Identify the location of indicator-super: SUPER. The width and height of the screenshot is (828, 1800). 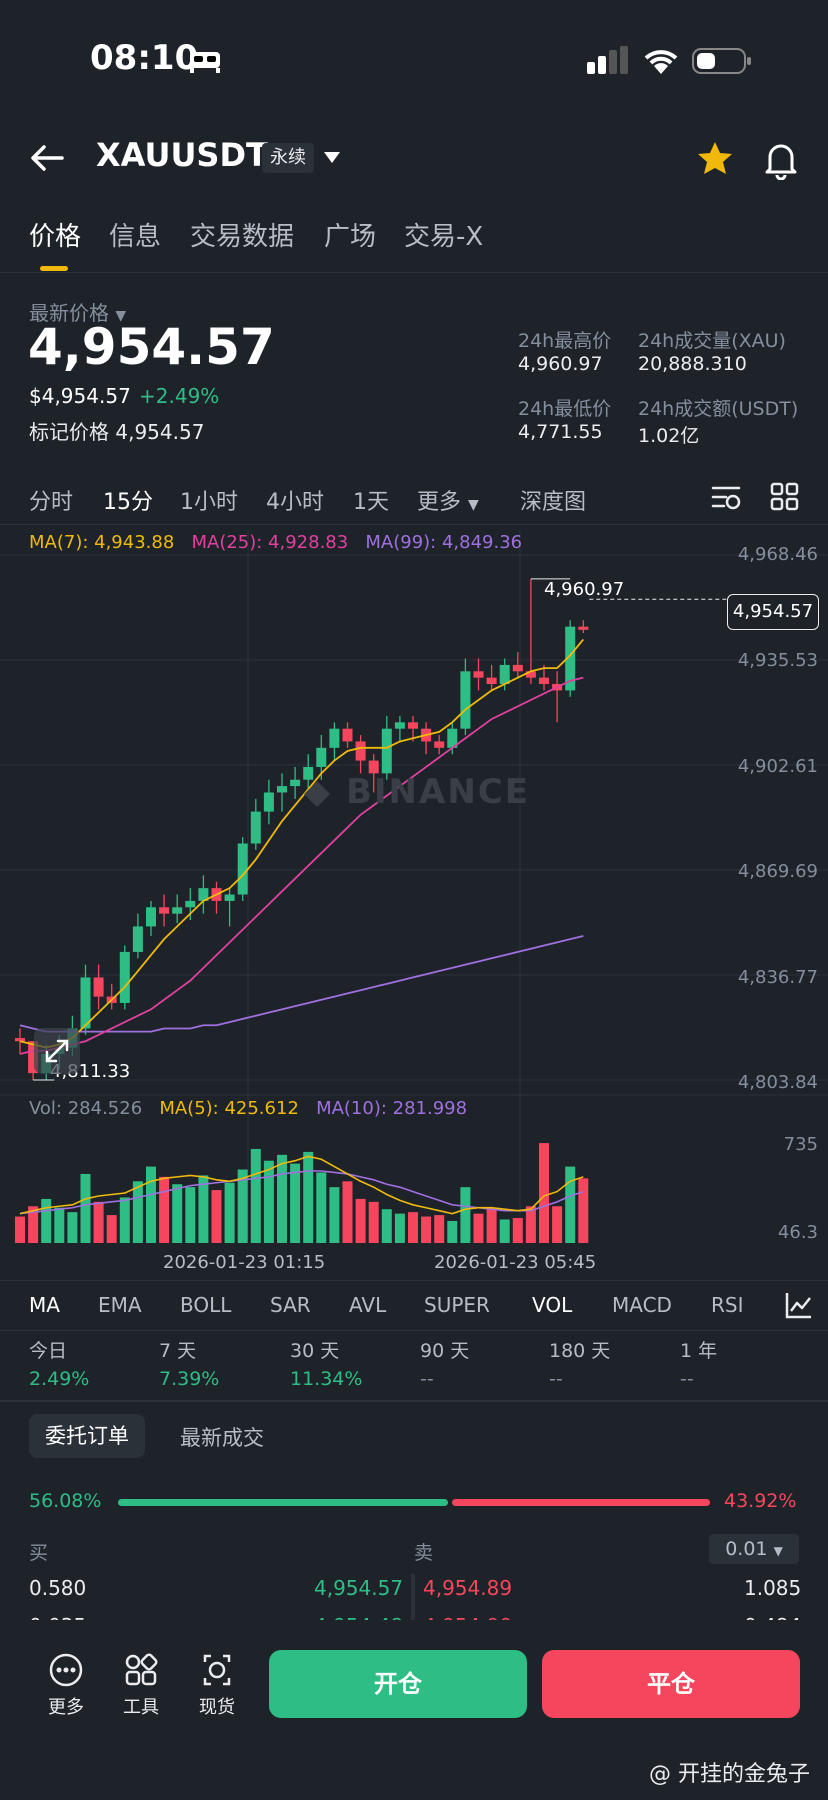
(457, 1305).